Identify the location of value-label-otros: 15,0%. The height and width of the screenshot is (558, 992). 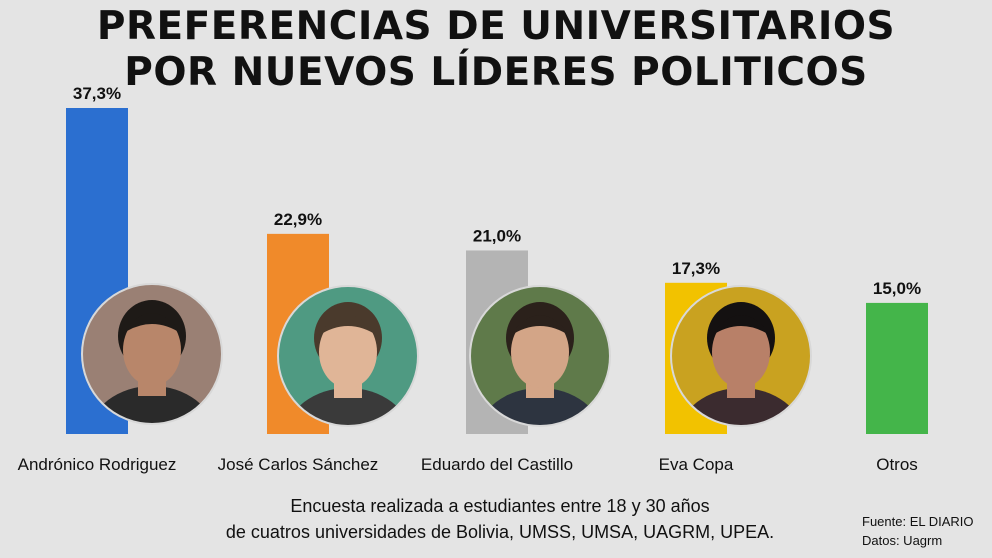
(897, 288).